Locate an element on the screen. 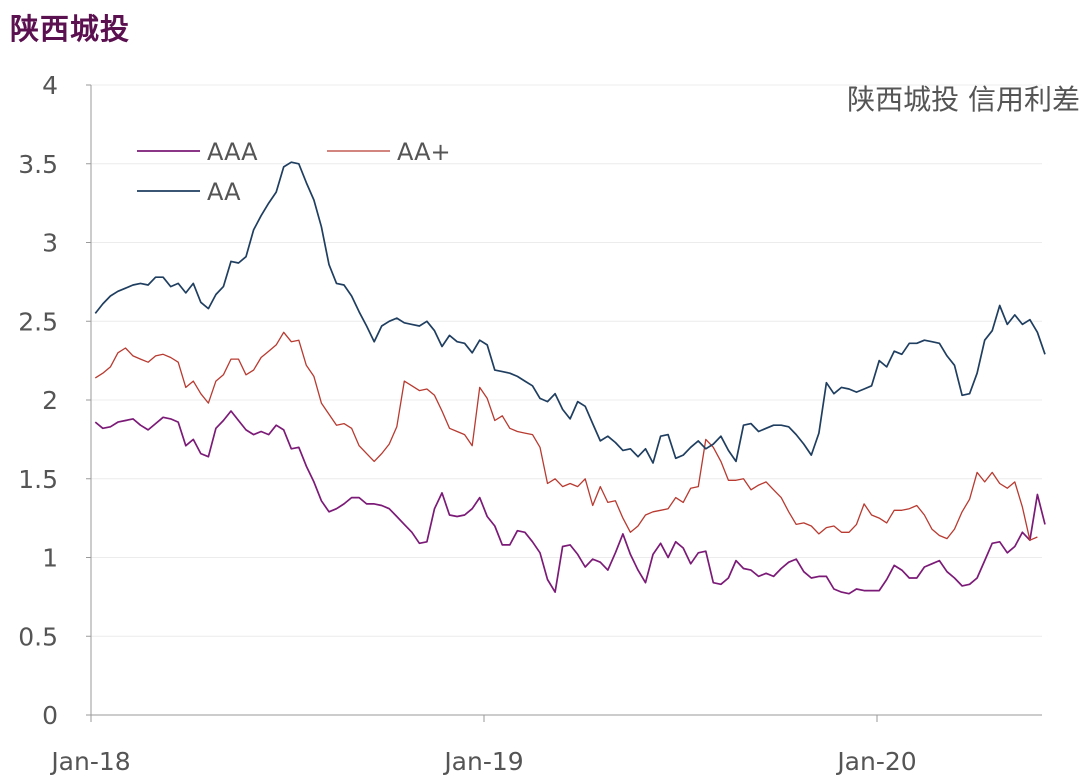 The image size is (1080, 778). x-tick-label: Jan-18 is located at coordinates (89, 761).